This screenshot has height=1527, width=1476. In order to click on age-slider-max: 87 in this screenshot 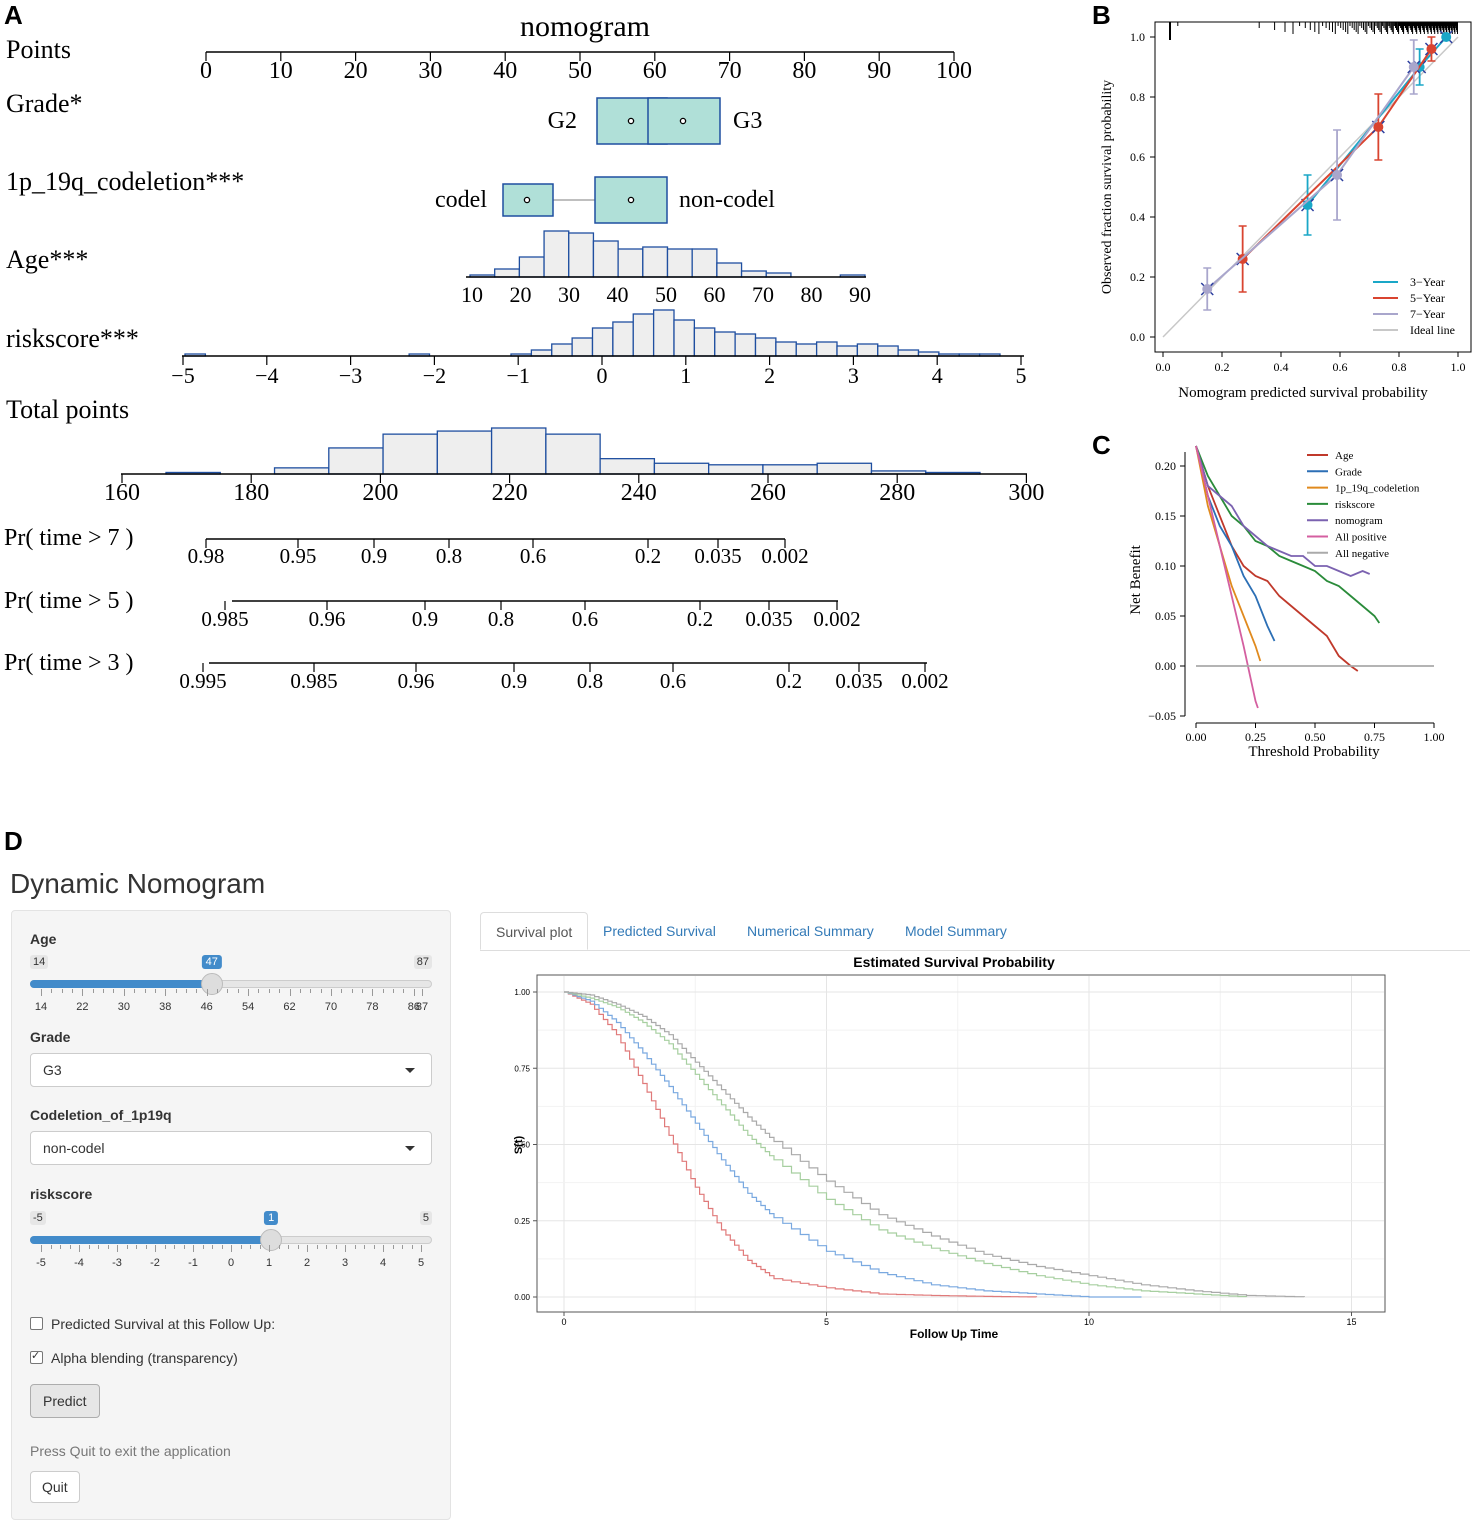, I will do `click(422, 962)`.